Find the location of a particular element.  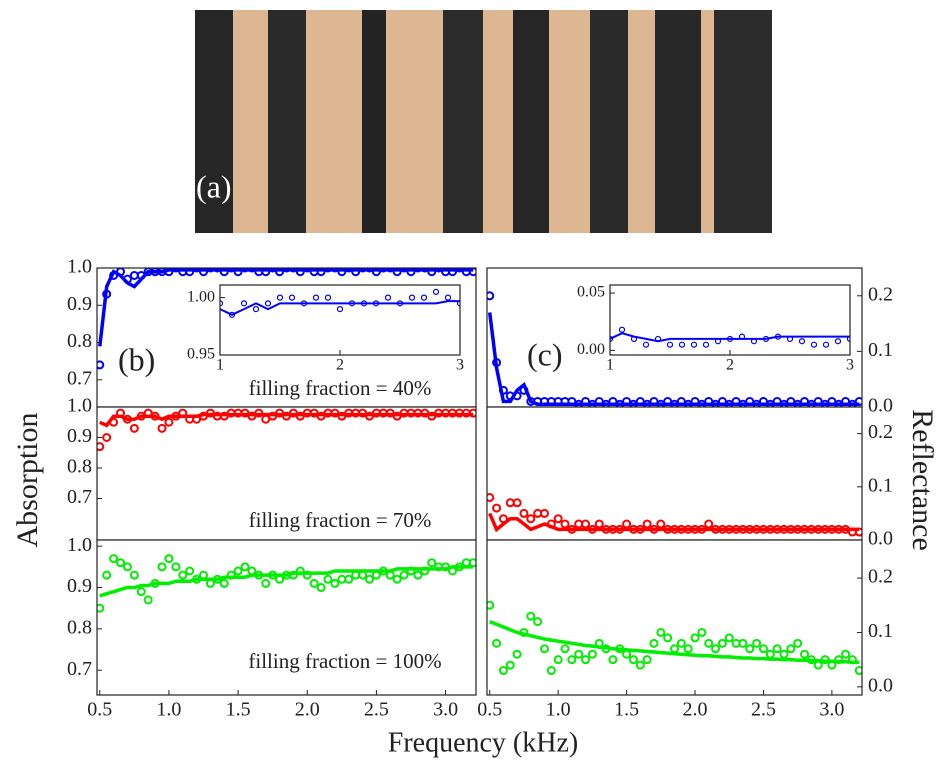

annotation: filling fraction = 70% is located at coordinates (340, 520).